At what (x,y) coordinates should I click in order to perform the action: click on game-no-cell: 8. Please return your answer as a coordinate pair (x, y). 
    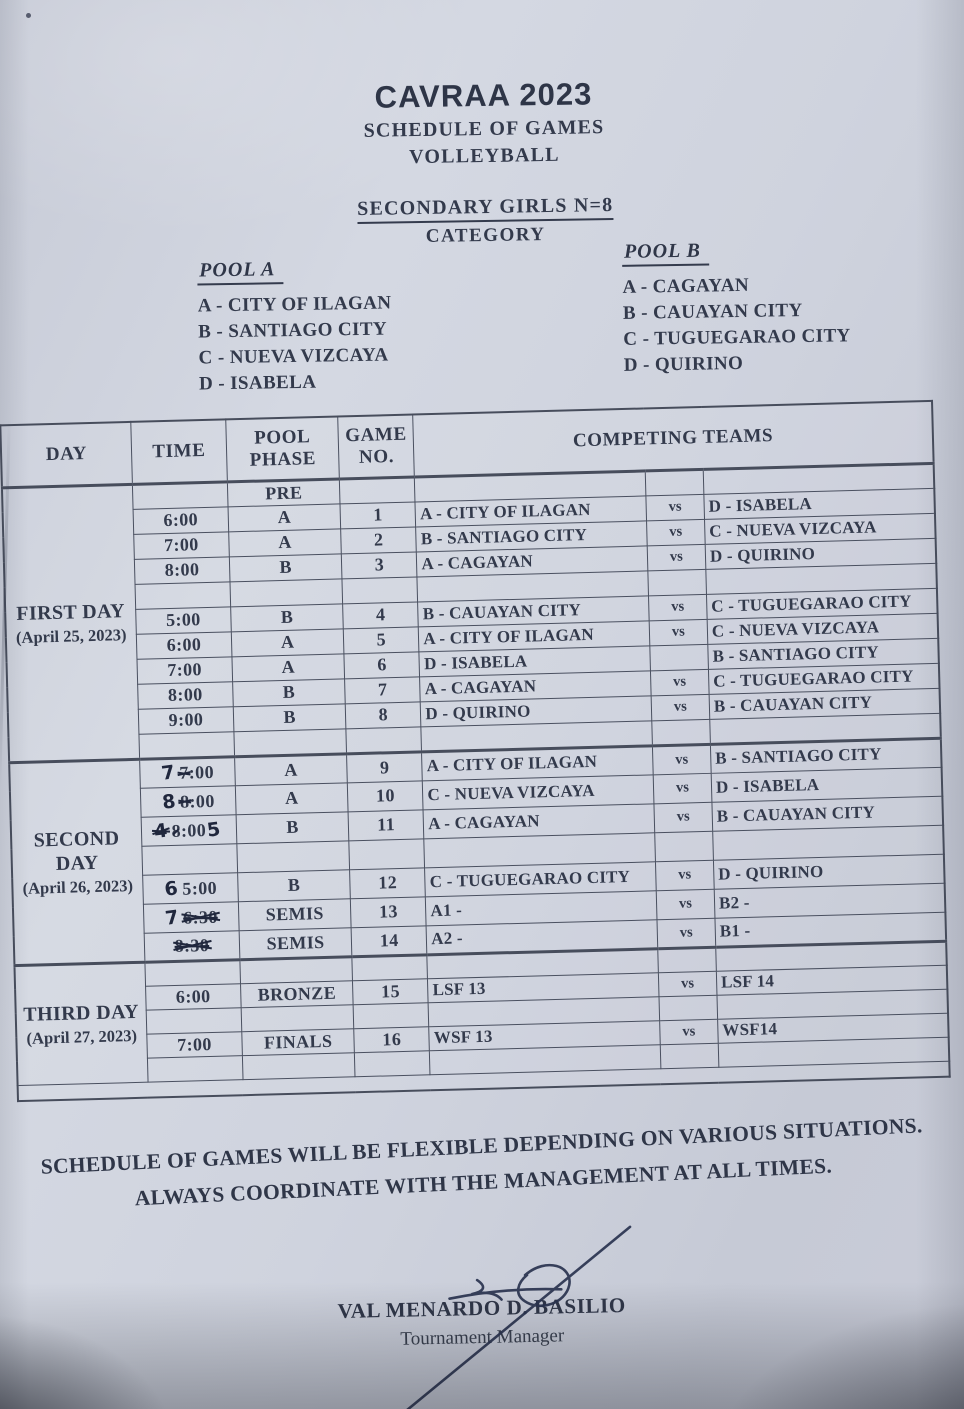
    Looking at the image, I should click on (383, 715).